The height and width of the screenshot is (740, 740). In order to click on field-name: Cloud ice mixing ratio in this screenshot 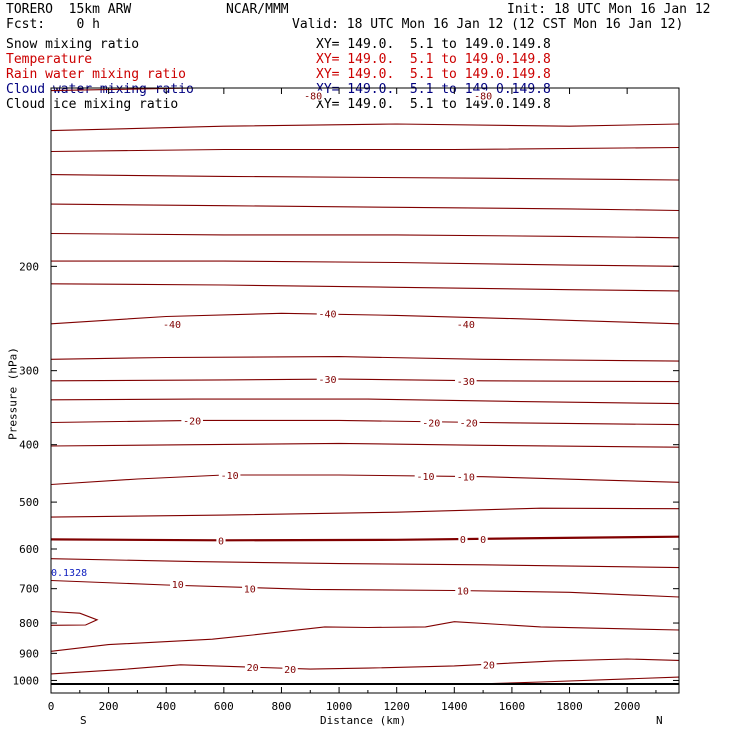, I will do `click(92, 104)`.